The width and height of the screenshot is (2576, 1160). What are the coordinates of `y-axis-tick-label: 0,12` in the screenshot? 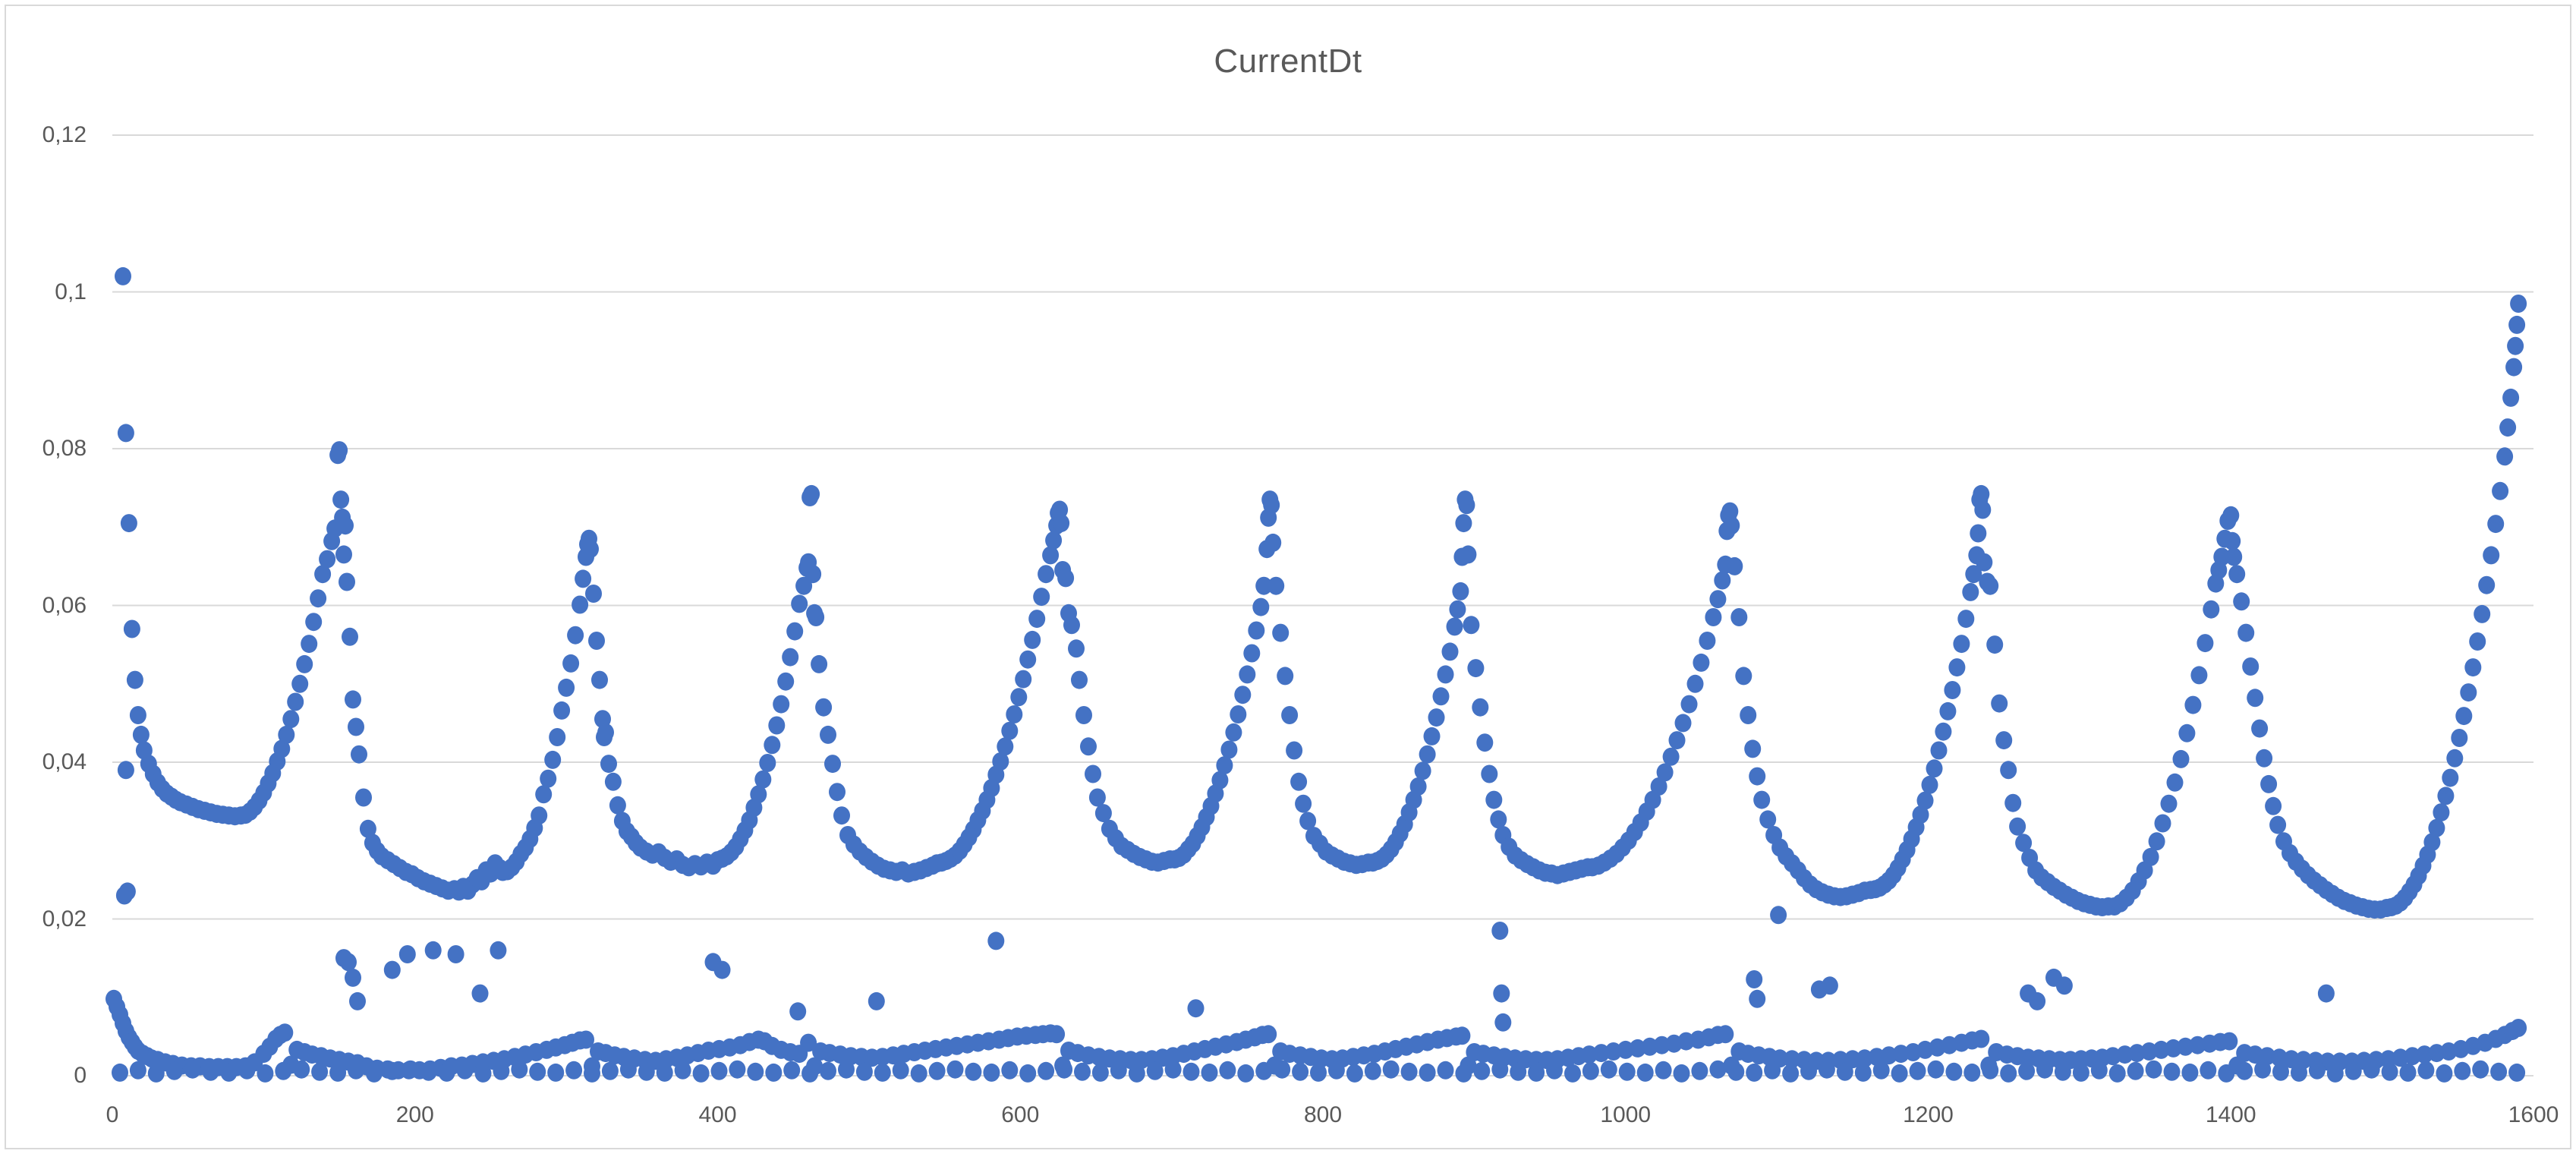 It's located at (64, 134).